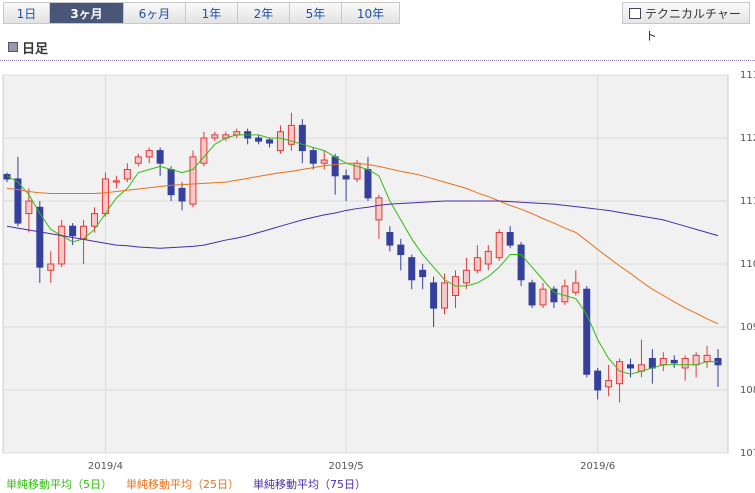 The width and height of the screenshot is (755, 493). What do you see at coordinates (371, 13) in the screenshot?
I see `tab: 10年` at bounding box center [371, 13].